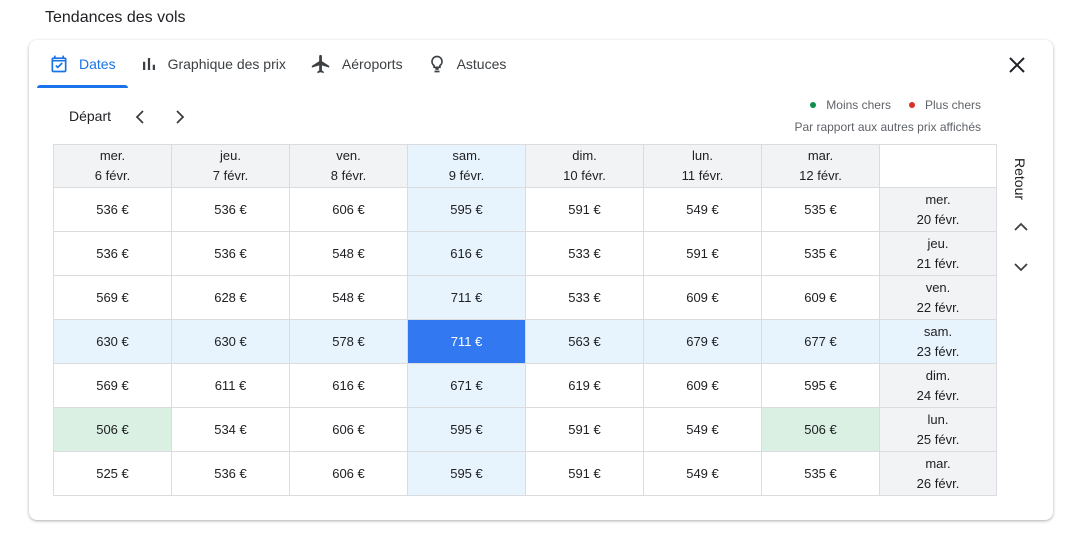 The height and width of the screenshot is (539, 1088). Describe the element at coordinates (938, 307) in the screenshot. I see `return-date: 22 févr.` at that location.